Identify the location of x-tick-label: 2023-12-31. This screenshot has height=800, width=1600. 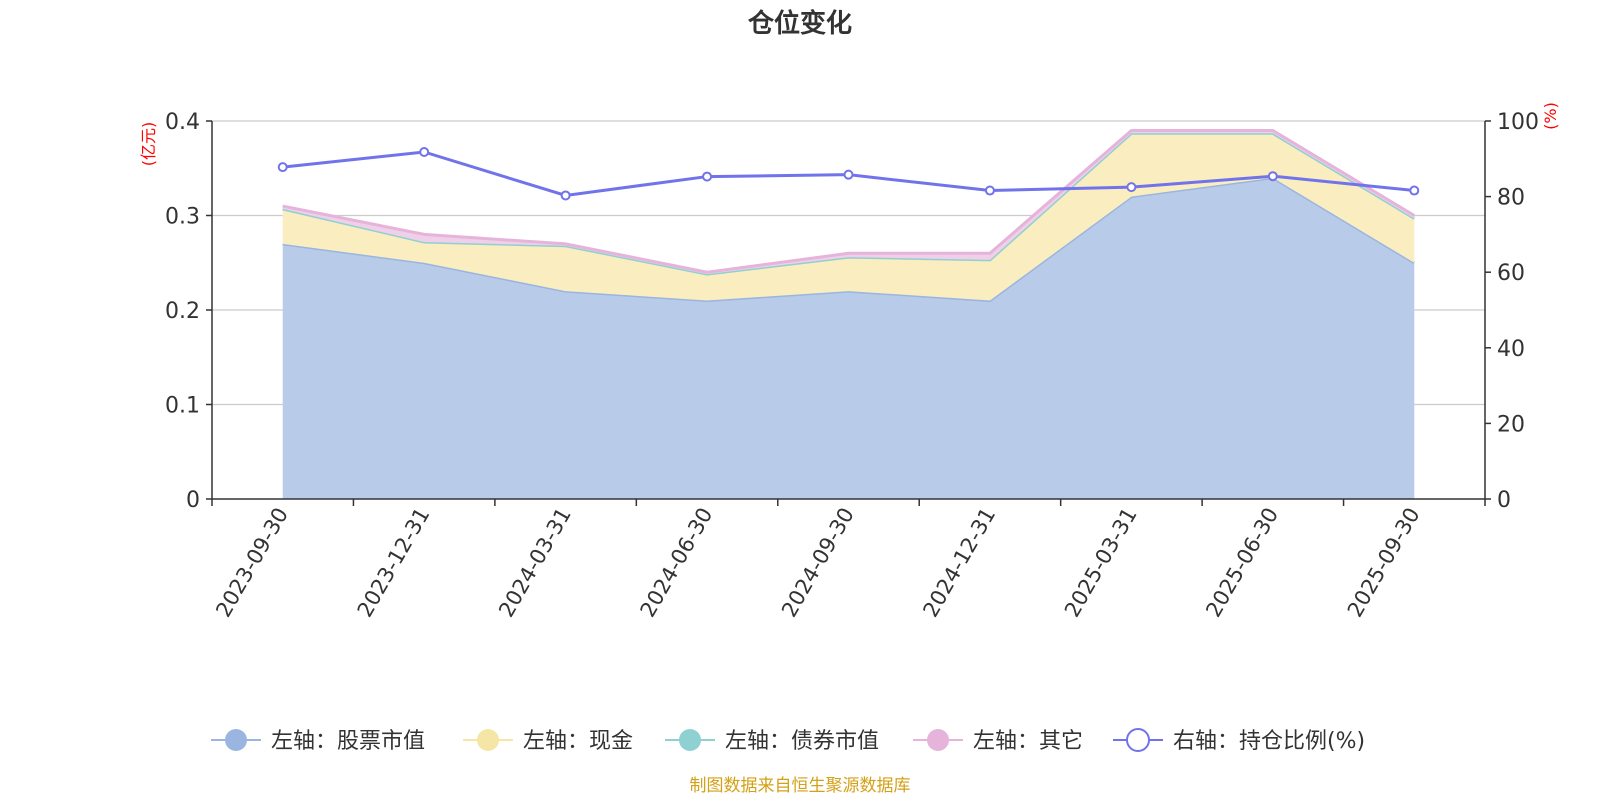
(394, 562).